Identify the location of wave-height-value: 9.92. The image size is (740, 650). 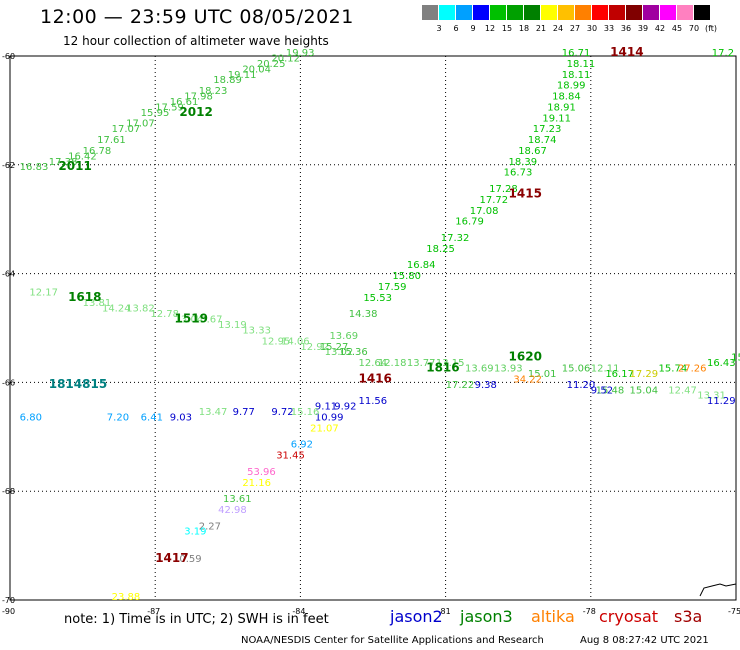
(345, 407).